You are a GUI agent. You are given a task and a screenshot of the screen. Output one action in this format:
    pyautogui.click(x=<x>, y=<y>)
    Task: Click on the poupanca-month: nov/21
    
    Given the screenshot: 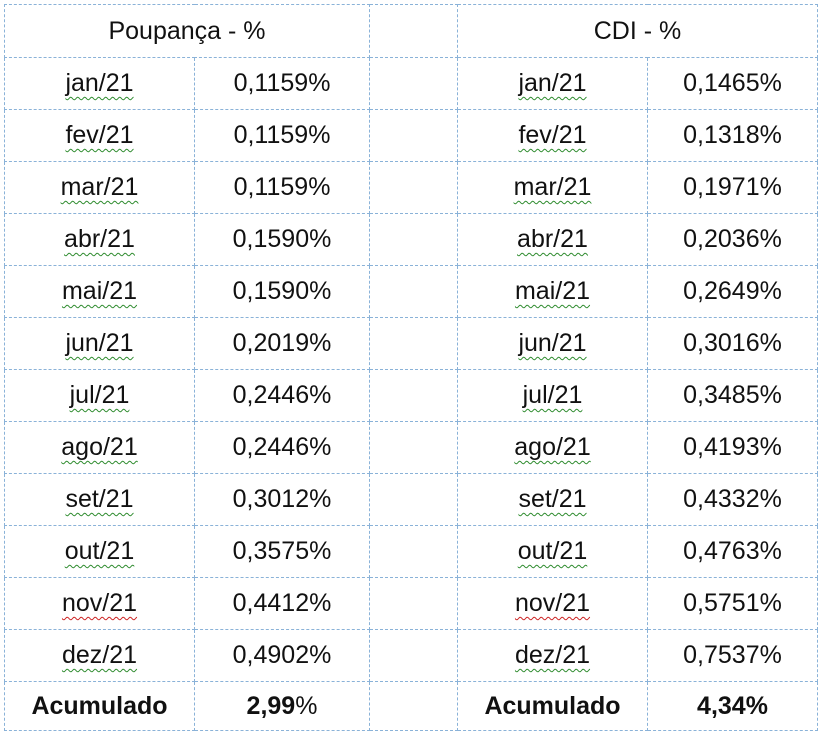 What is the action you would take?
    pyautogui.click(x=99, y=603)
    